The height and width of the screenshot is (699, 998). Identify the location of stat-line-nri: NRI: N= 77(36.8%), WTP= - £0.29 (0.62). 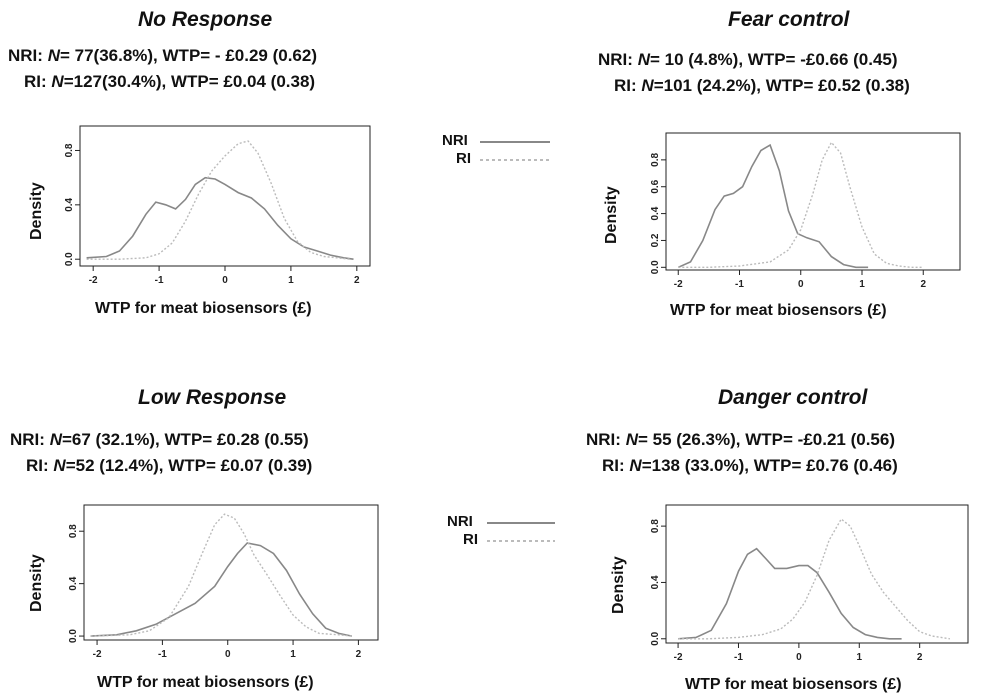
(162, 55).